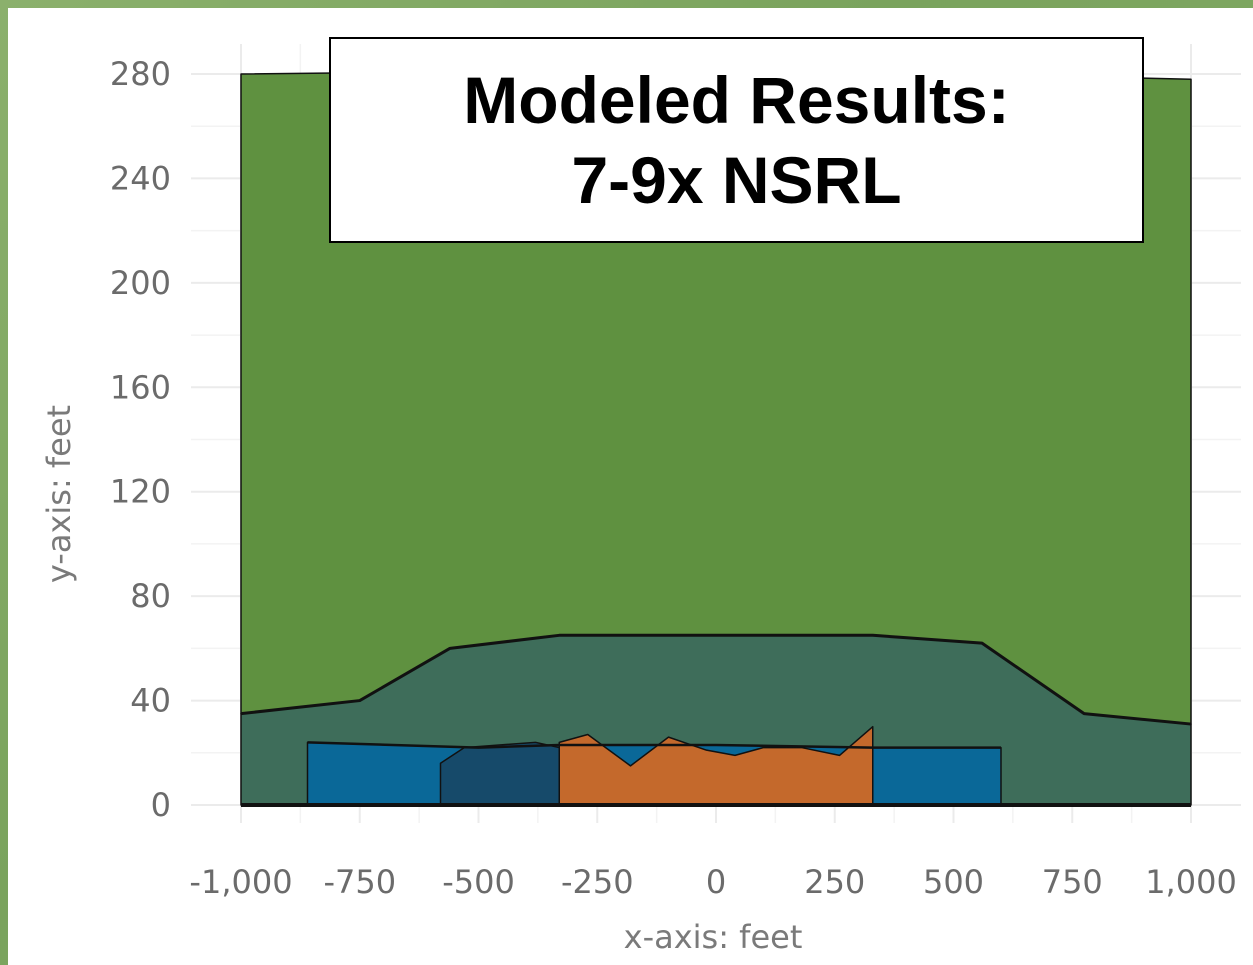  I want to click on x-tick-label: -1,000, so click(240, 882).